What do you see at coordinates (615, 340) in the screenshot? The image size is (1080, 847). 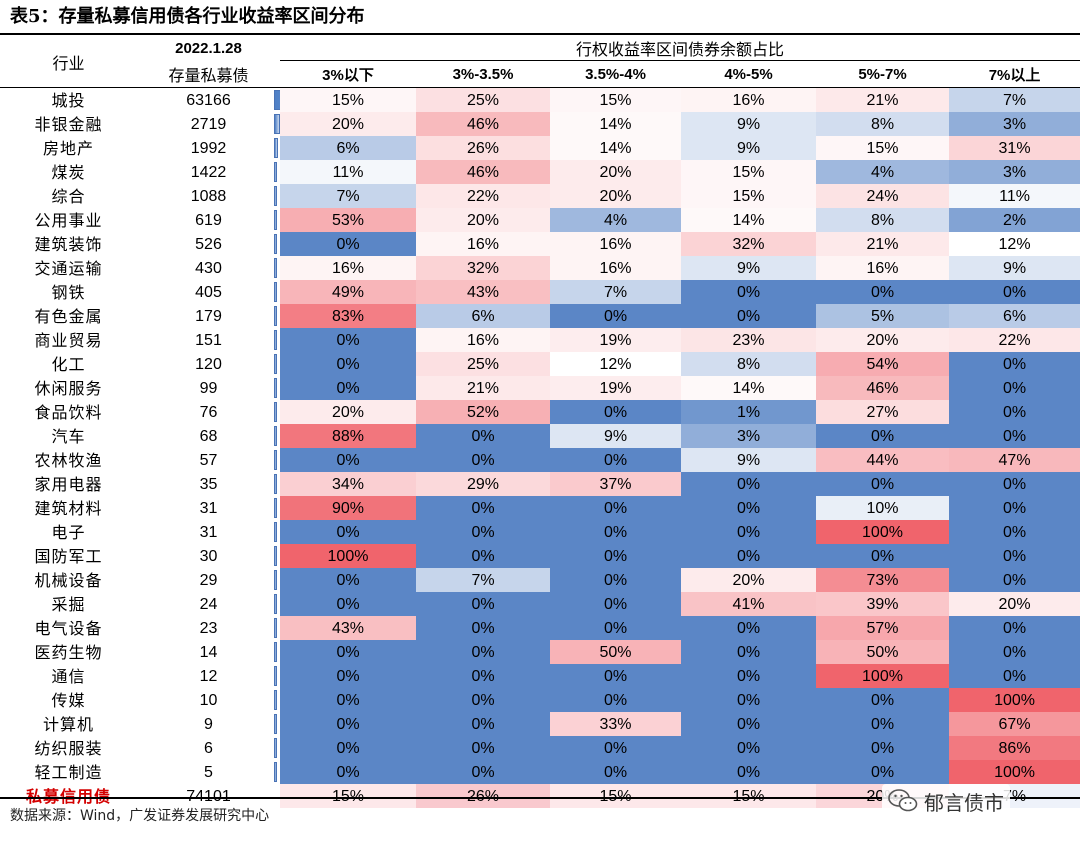 I see `percent-cell: 19%` at bounding box center [615, 340].